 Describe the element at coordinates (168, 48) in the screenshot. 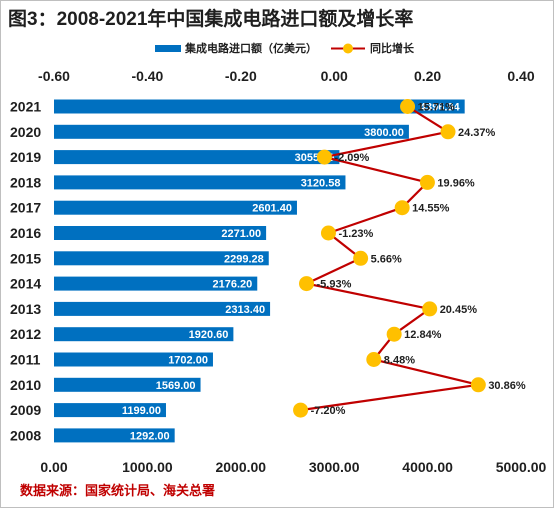

I see `legend-bar-swatch` at that location.